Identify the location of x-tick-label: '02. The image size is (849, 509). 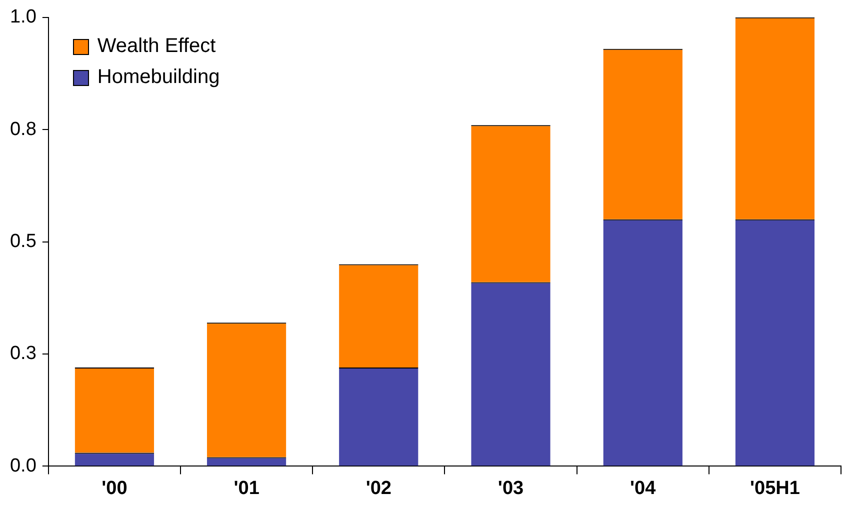
(379, 488).